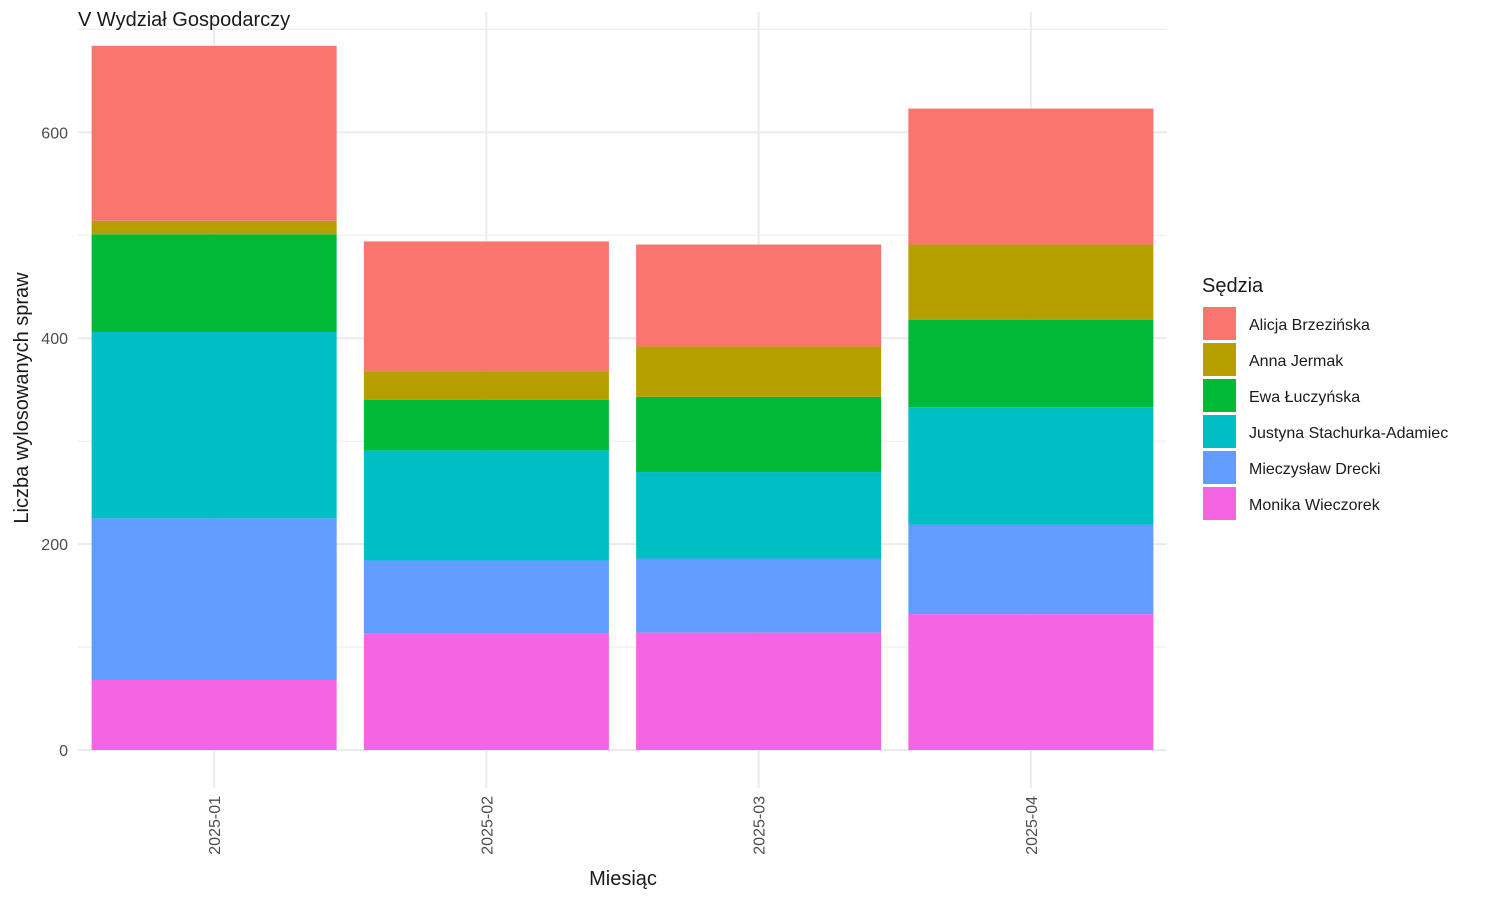 The width and height of the screenshot is (1500, 900). Describe the element at coordinates (54, 339) in the screenshot. I see `y-tick-label: 400` at that location.